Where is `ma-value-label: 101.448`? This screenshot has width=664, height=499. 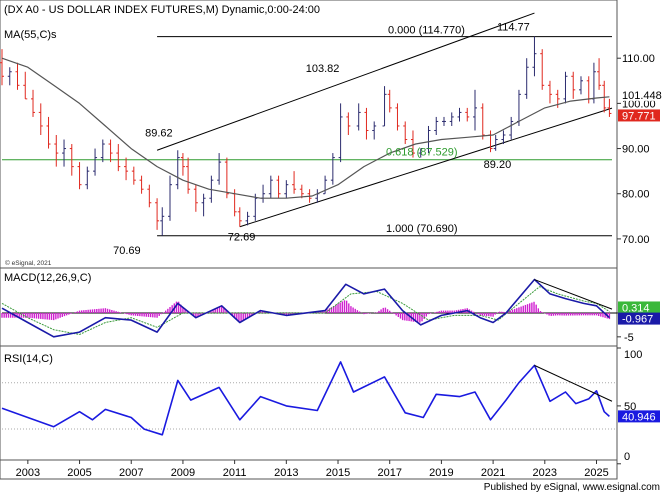 ma-value-label: 101.448 is located at coordinates (642, 96).